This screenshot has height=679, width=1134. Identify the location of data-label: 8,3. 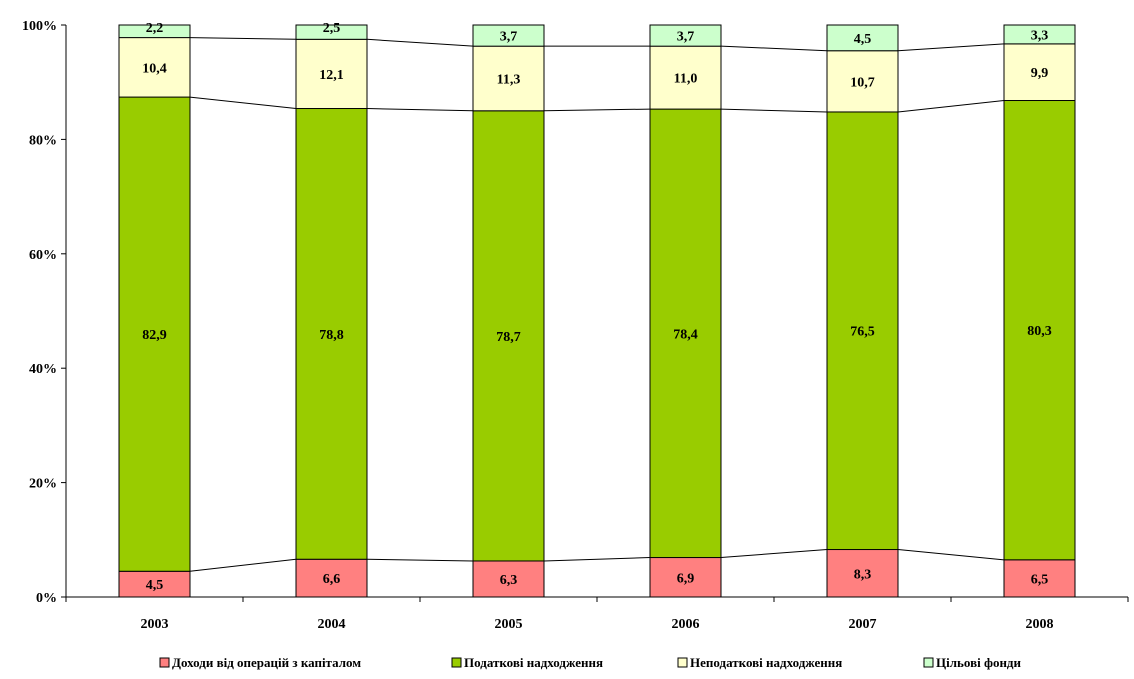
(863, 574).